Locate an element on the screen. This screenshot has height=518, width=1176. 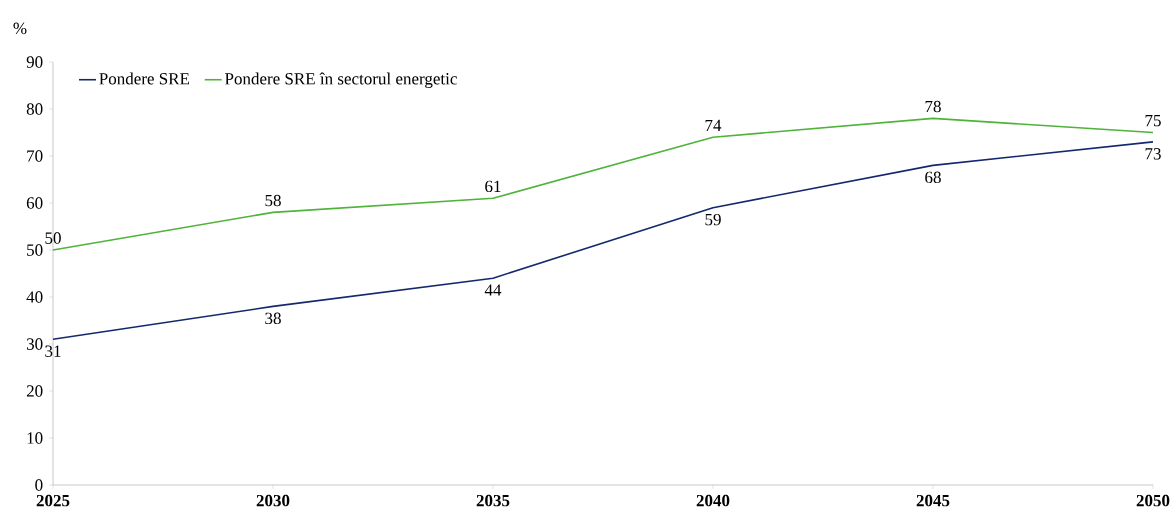
data-label: 68 is located at coordinates (933, 177).